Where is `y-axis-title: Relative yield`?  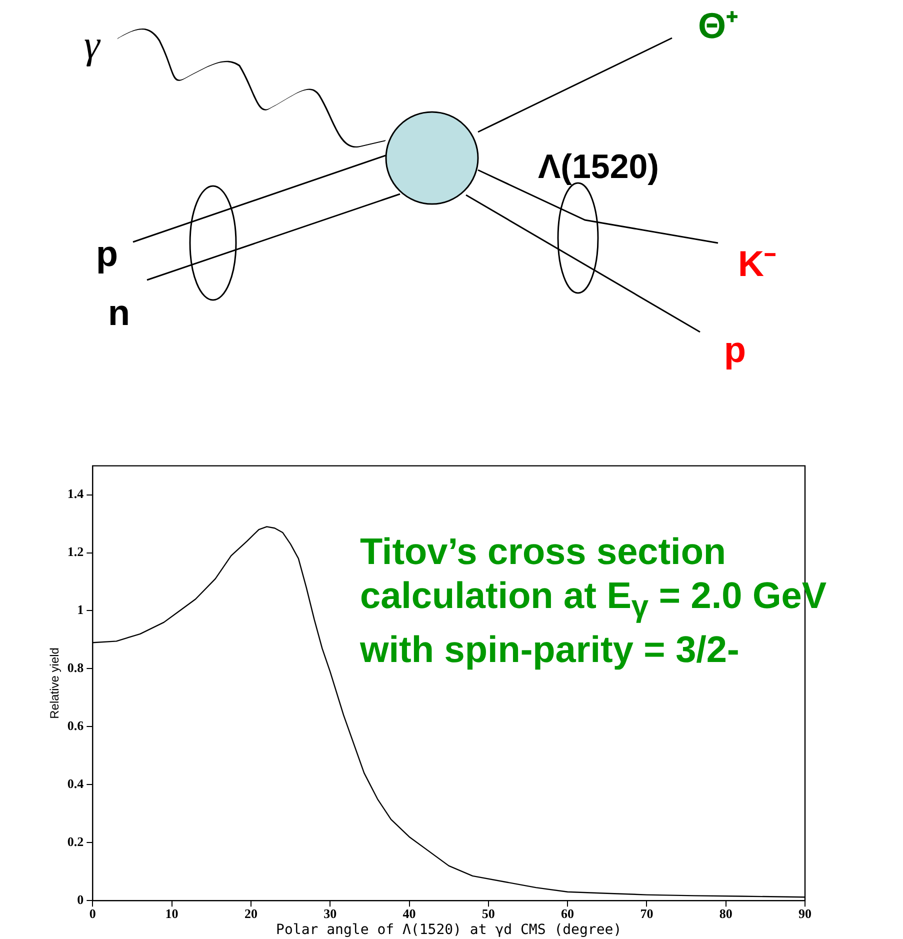
y-axis-title: Relative yield is located at coordinates (55, 683).